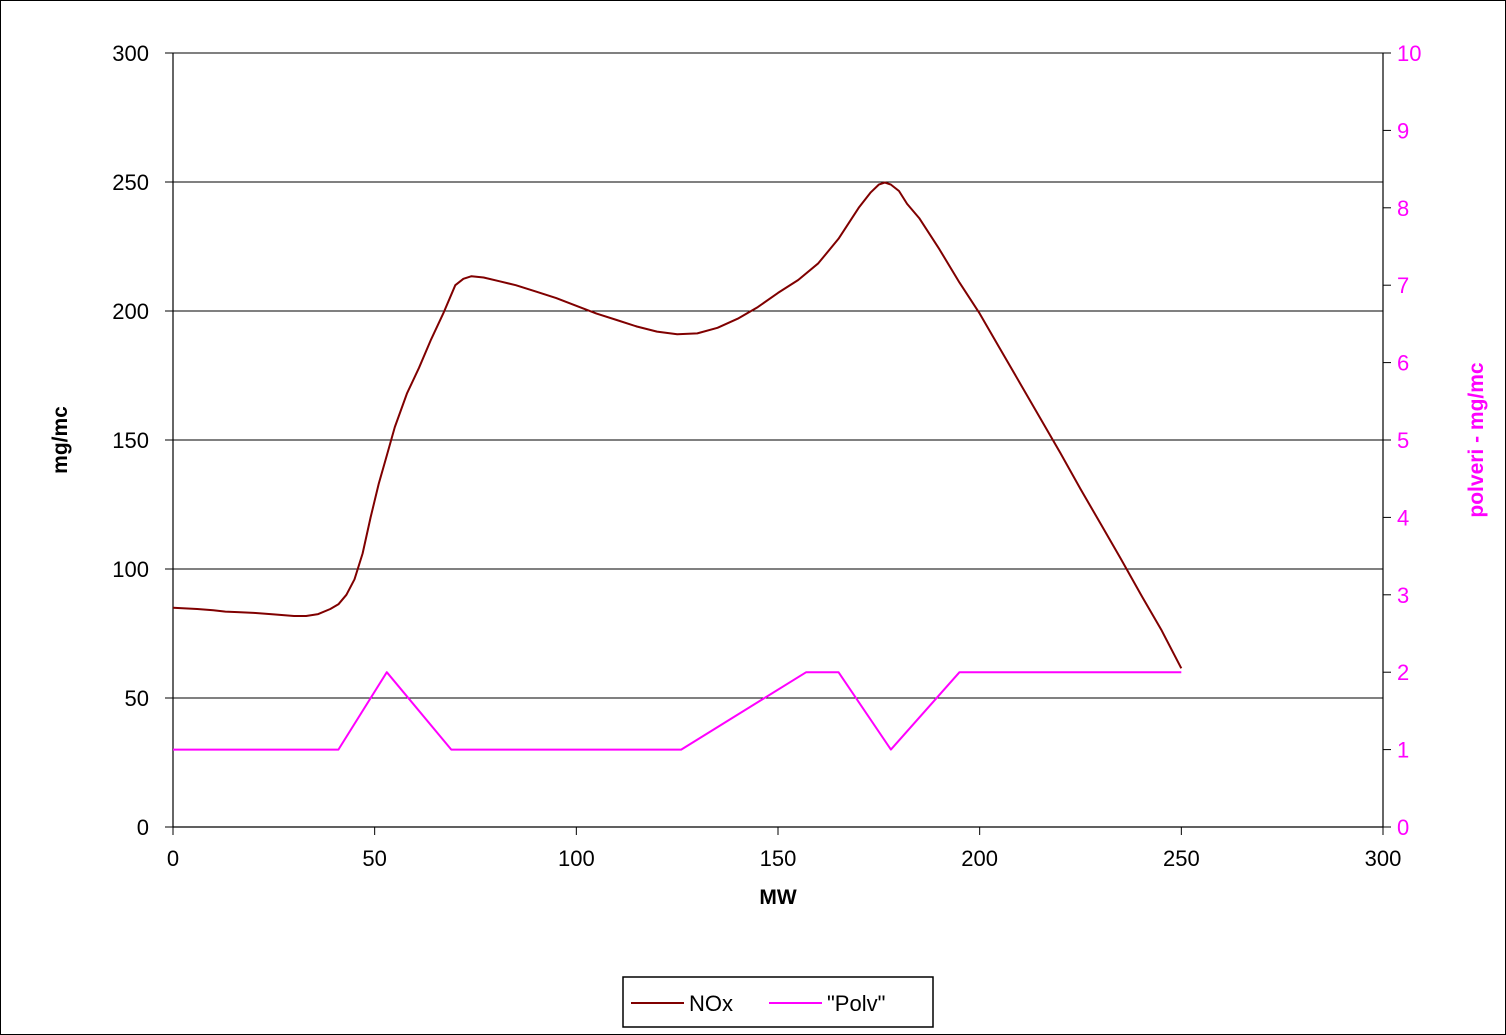  I want to click on y-tick-label: 300, so click(130, 53).